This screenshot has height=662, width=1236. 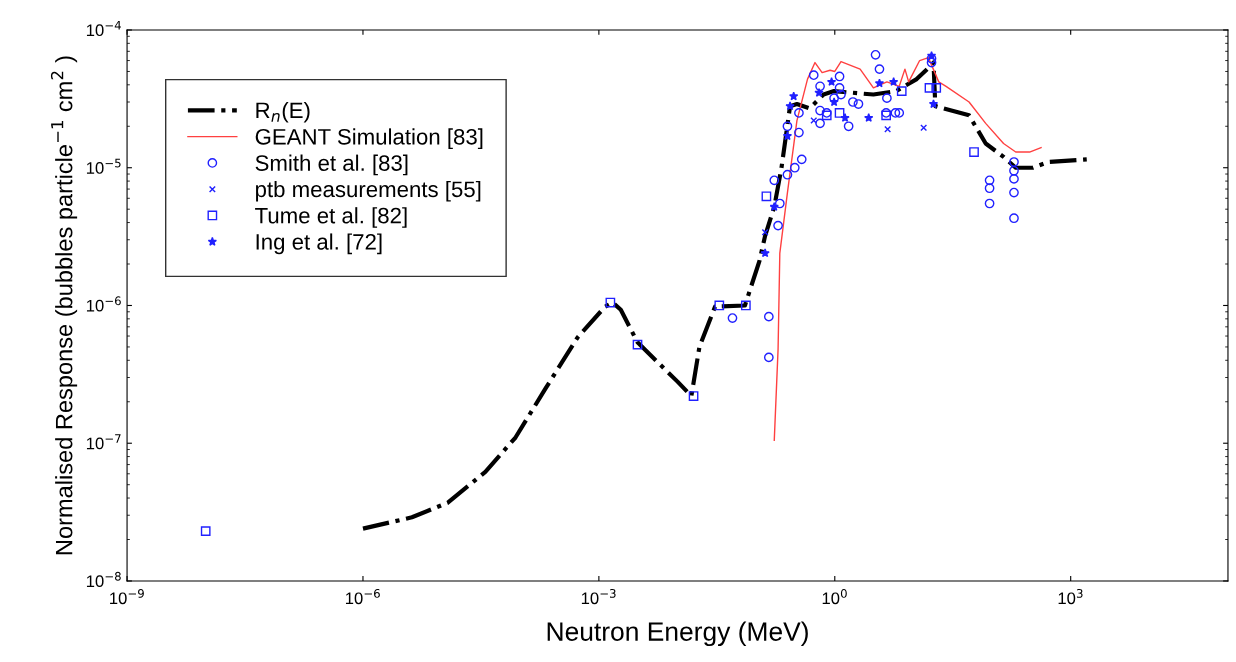 I want to click on y-tick-label: 10$^{−7}$, so click(x=103, y=442).